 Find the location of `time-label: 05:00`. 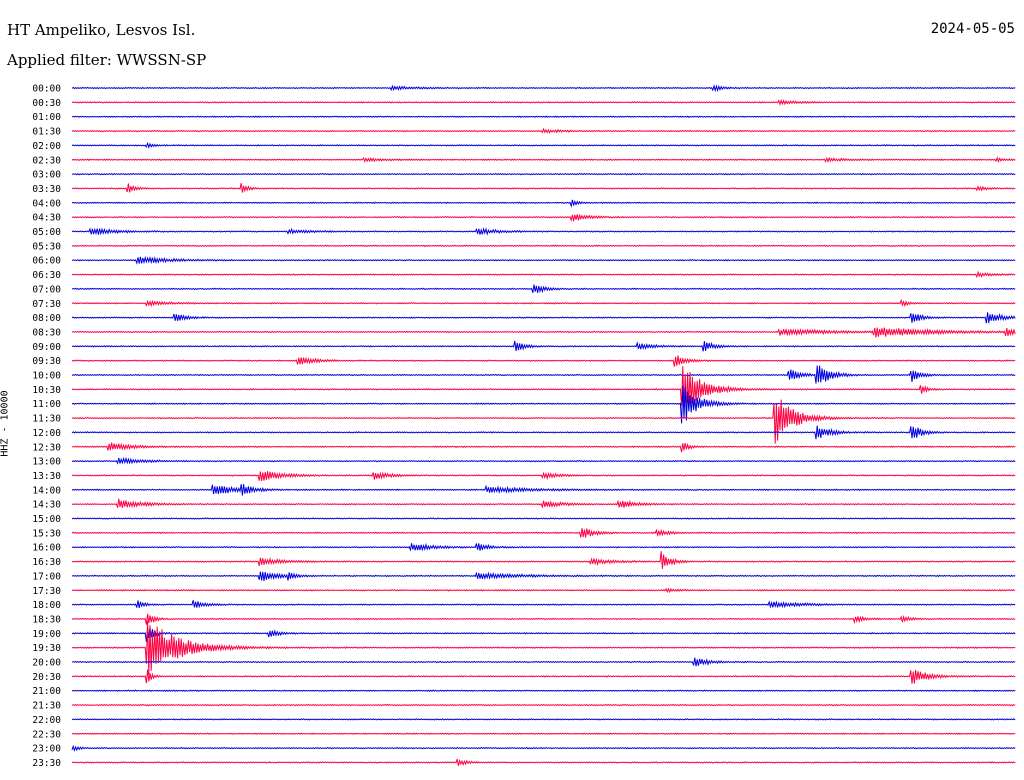

time-label: 05:00 is located at coordinates (46, 232).